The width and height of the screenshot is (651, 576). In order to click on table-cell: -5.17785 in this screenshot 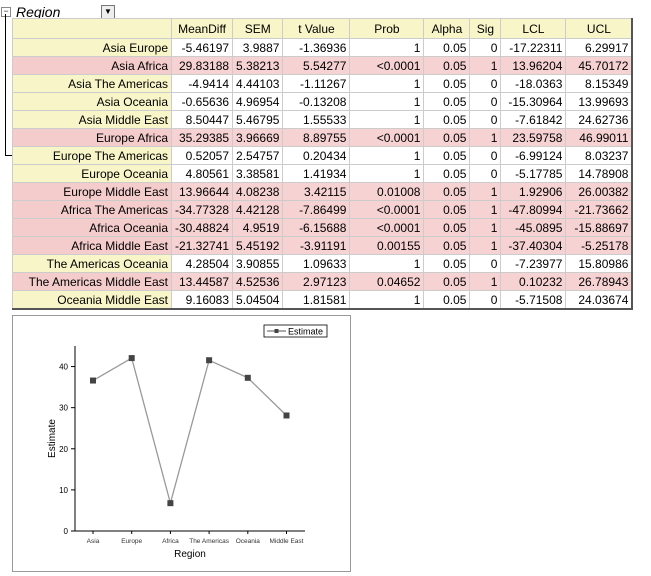, I will do `click(533, 173)`.